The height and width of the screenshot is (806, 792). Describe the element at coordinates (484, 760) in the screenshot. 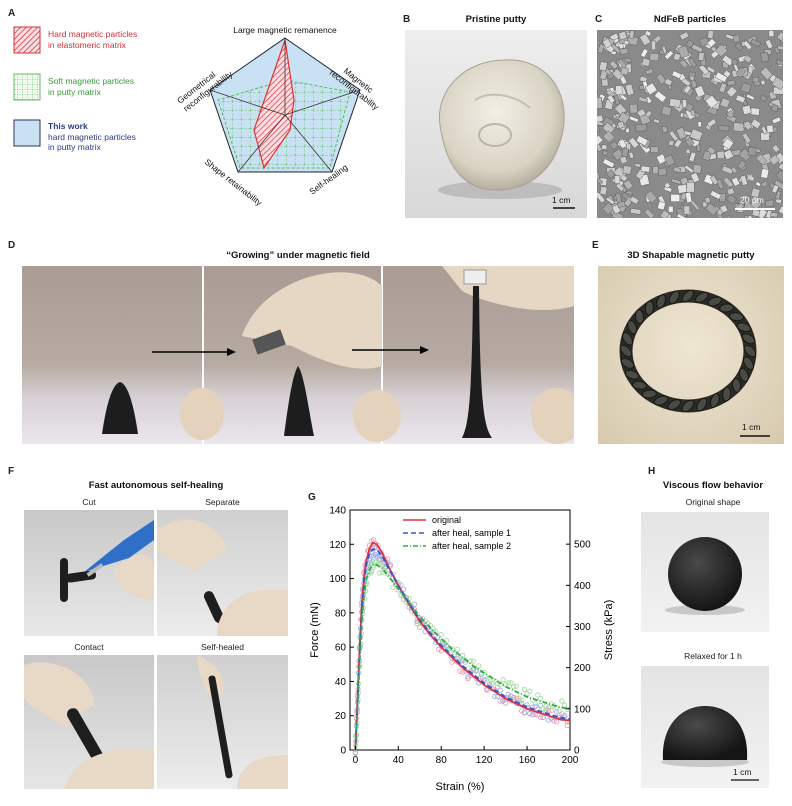

I see `x-tick-label-3: 120` at that location.